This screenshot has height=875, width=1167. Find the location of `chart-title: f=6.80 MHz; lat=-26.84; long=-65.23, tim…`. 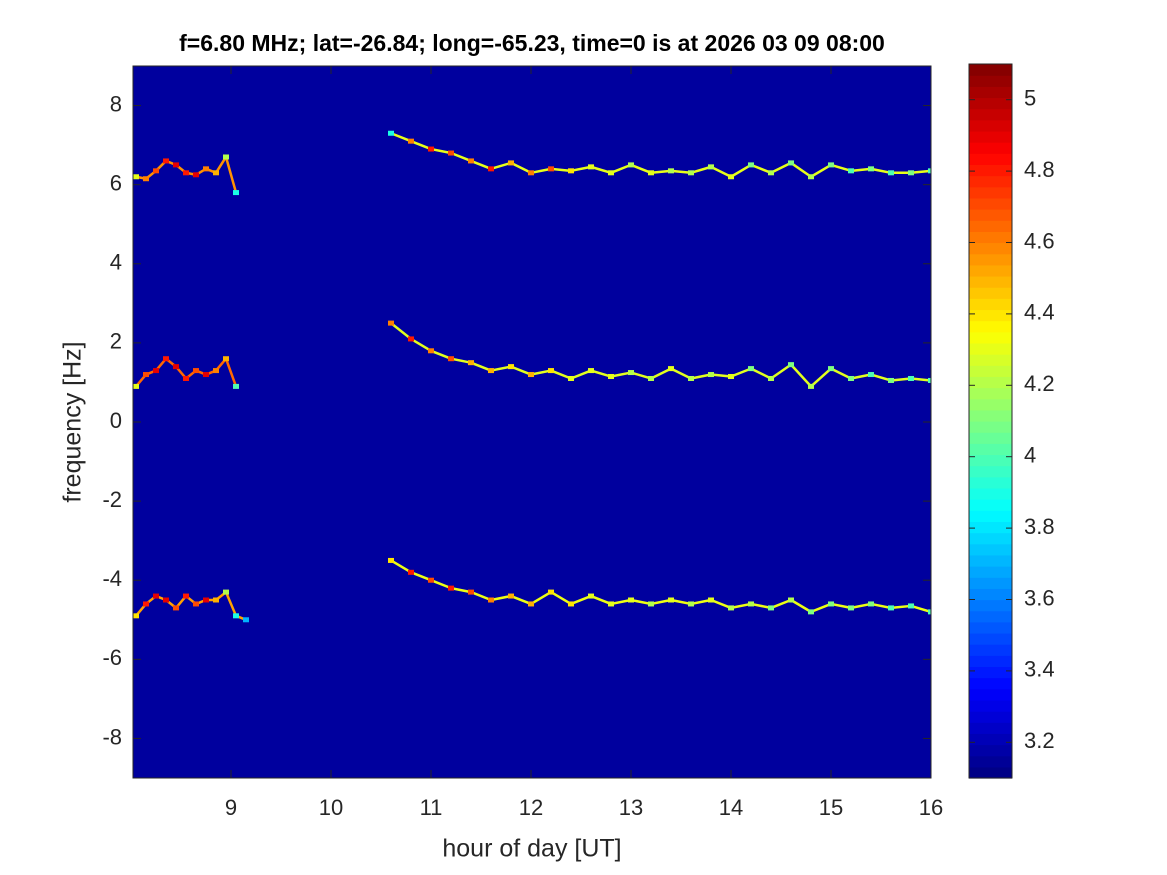

chart-title: f=6.80 MHz; lat=-26.84; long=-65.23, tim… is located at coordinates (532, 43).